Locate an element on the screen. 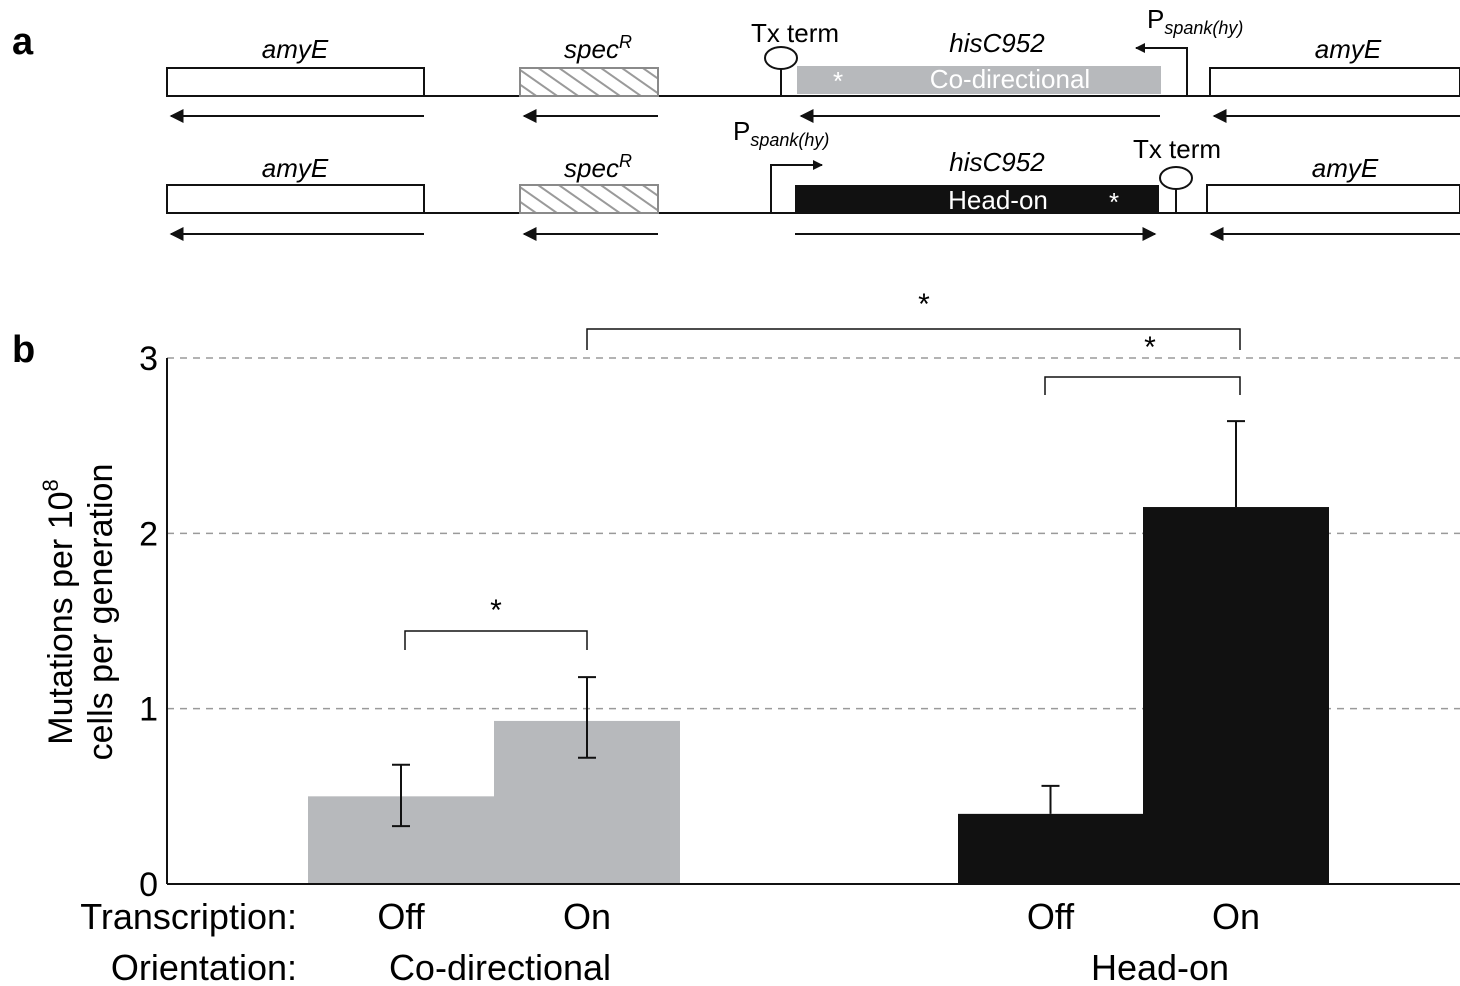 This screenshot has width=1460, height=986. y-tick-label: 2 is located at coordinates (148, 534).